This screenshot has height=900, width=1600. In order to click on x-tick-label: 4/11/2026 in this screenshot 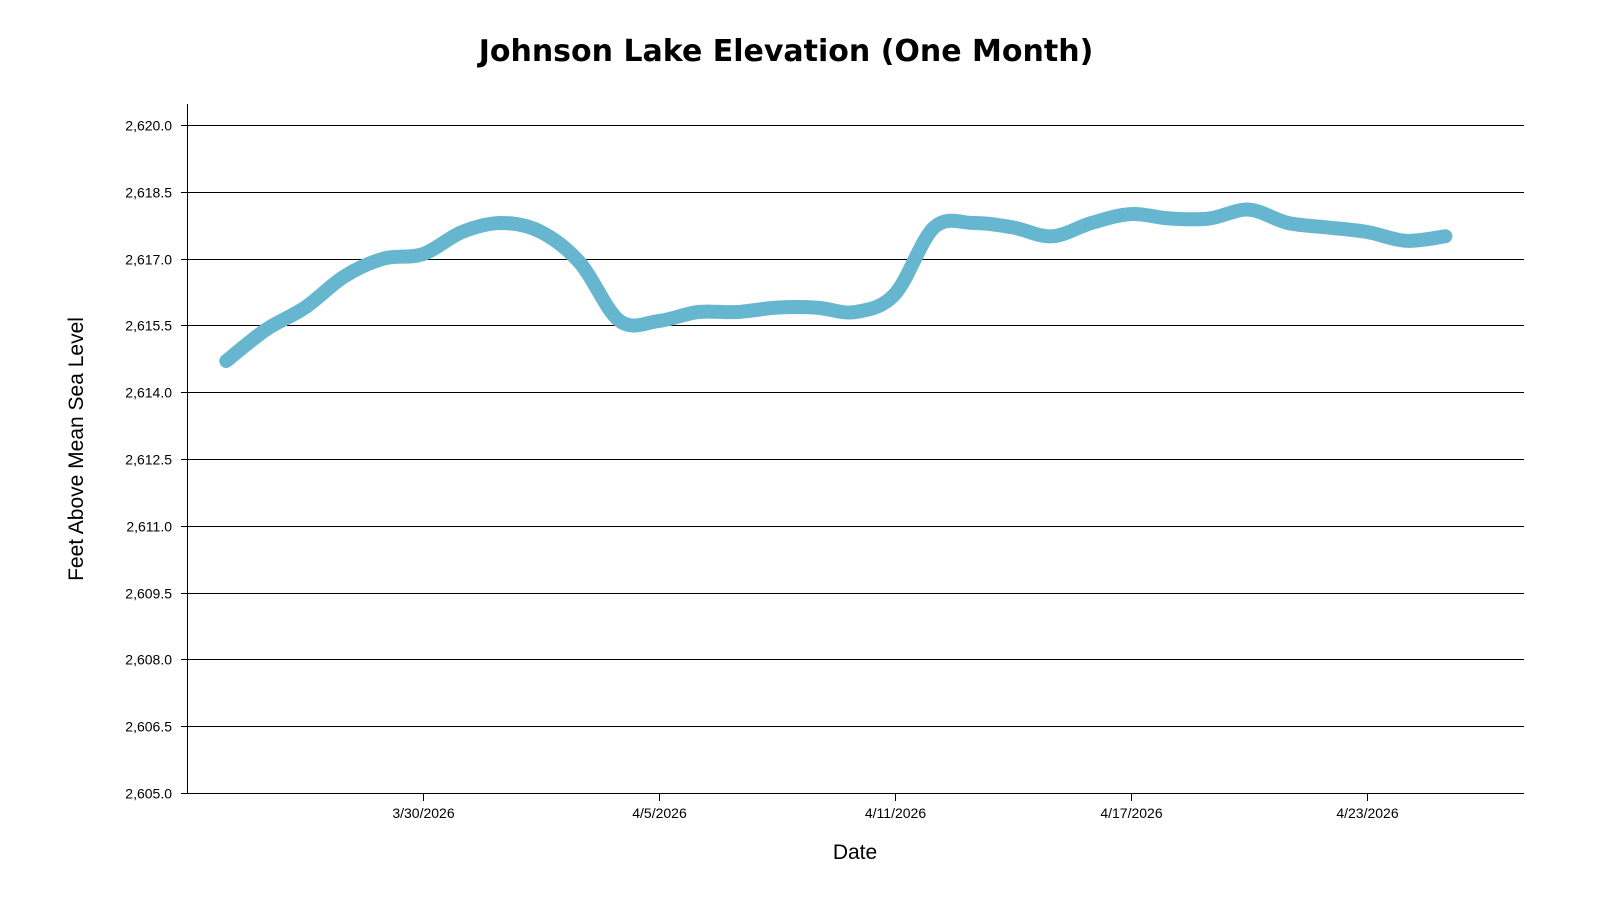, I will do `click(895, 813)`.